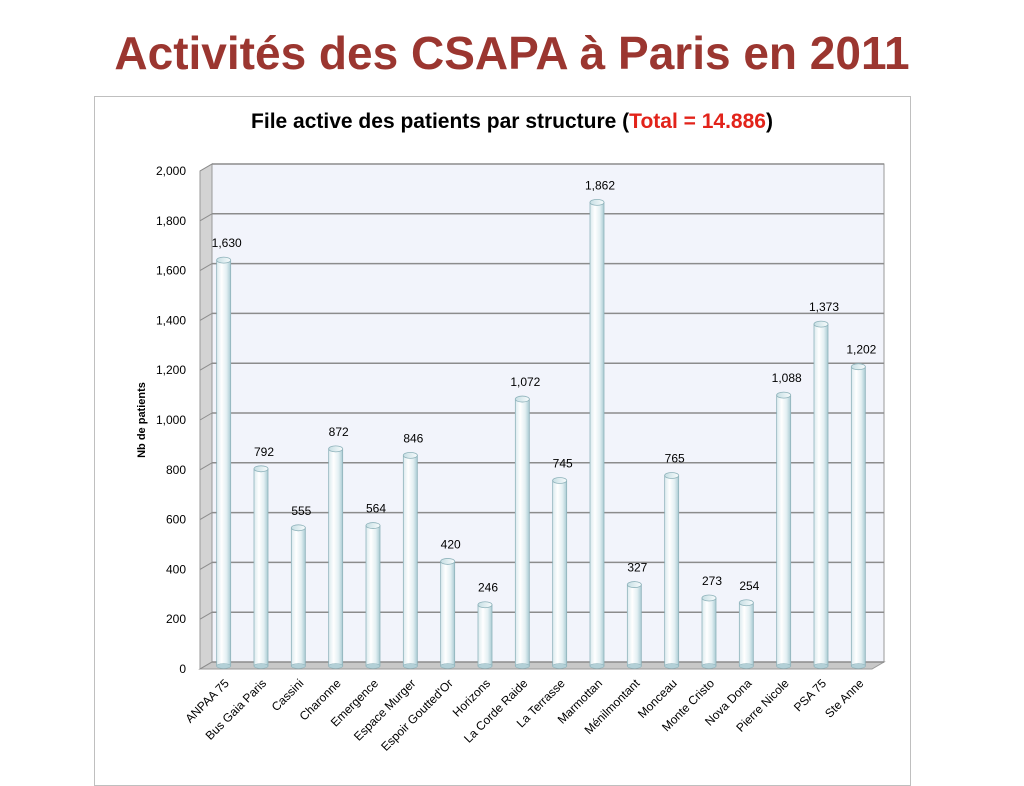 This screenshot has width=1024, height=786. Describe the element at coordinates (861, 350) in the screenshot. I see `value-label: 1,202` at that location.